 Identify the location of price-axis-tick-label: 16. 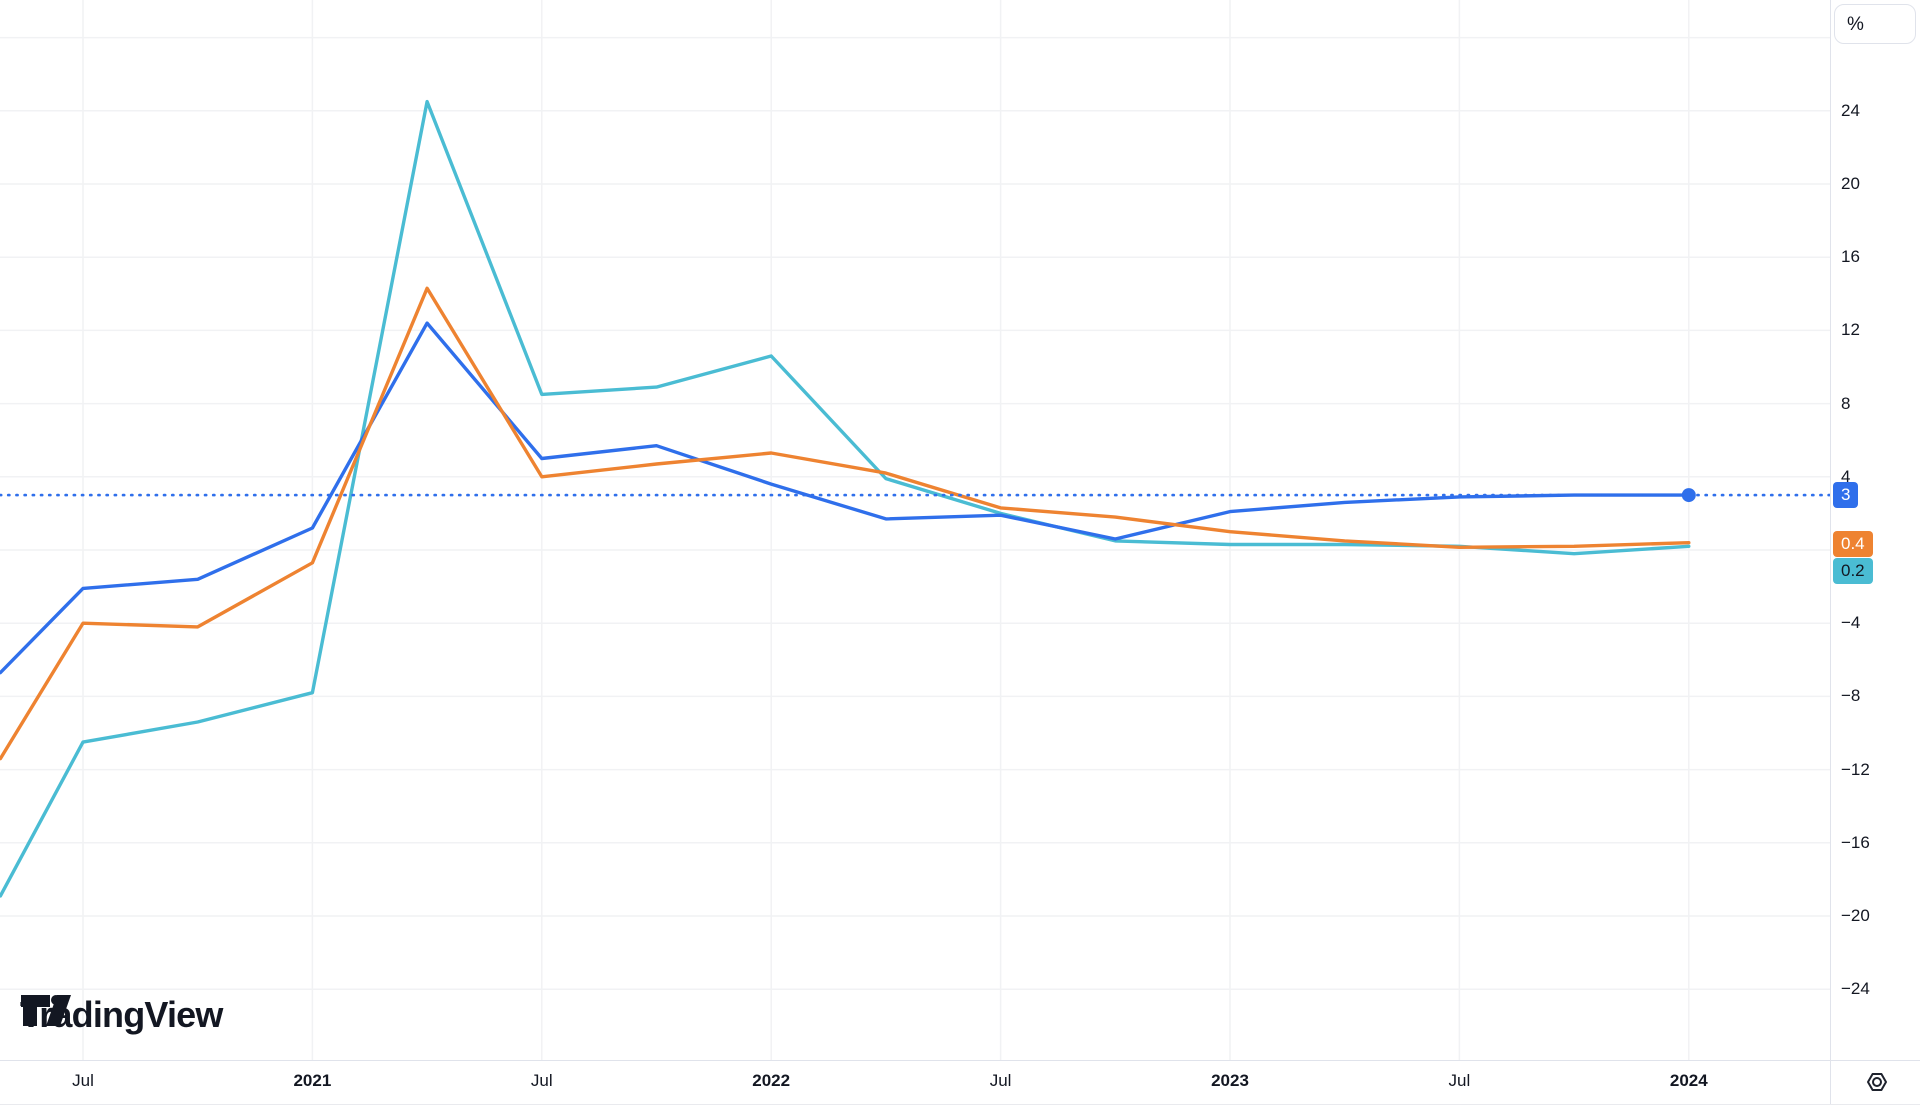
(1850, 257).